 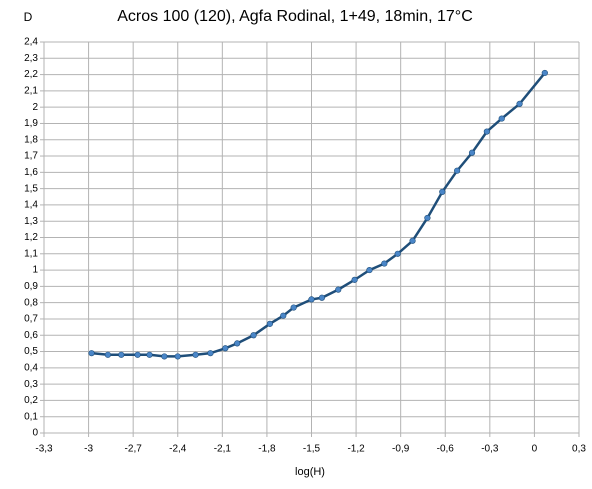 I want to click on y-tick-label: 0,5, so click(x=31, y=351).